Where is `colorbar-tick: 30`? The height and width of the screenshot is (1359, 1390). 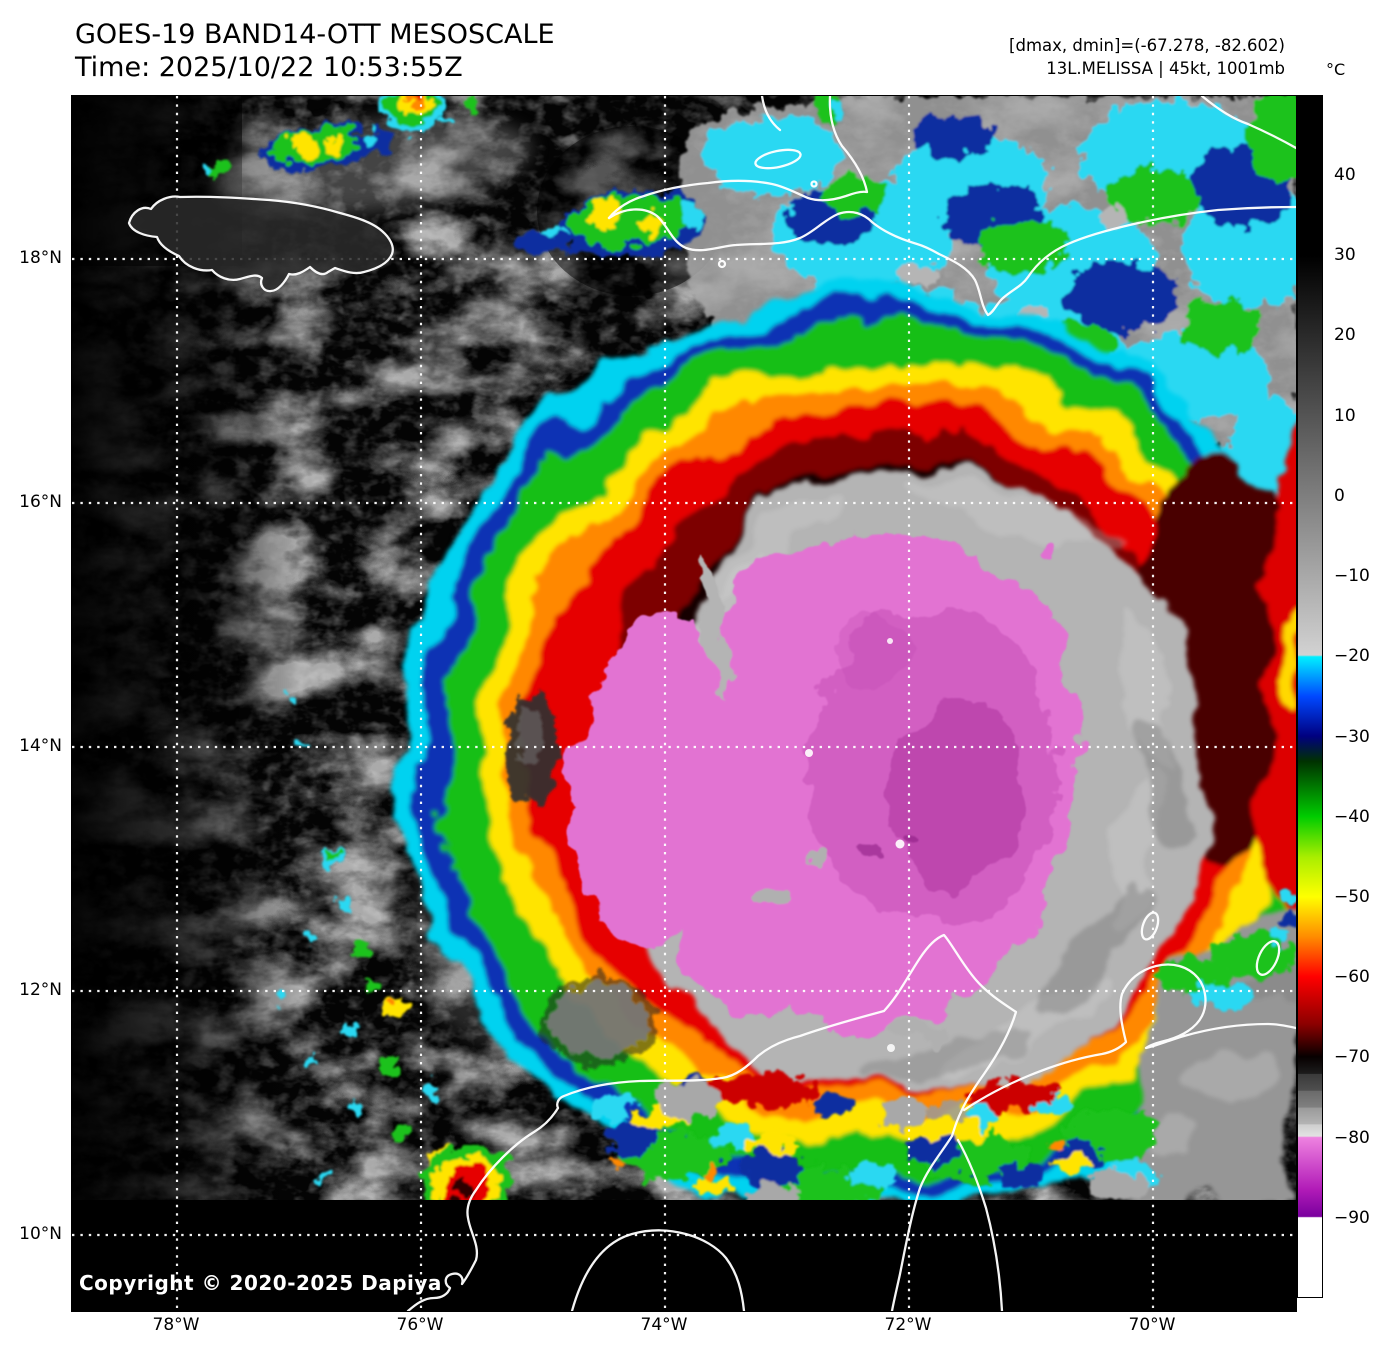 colorbar-tick: 30 is located at coordinates (1345, 255).